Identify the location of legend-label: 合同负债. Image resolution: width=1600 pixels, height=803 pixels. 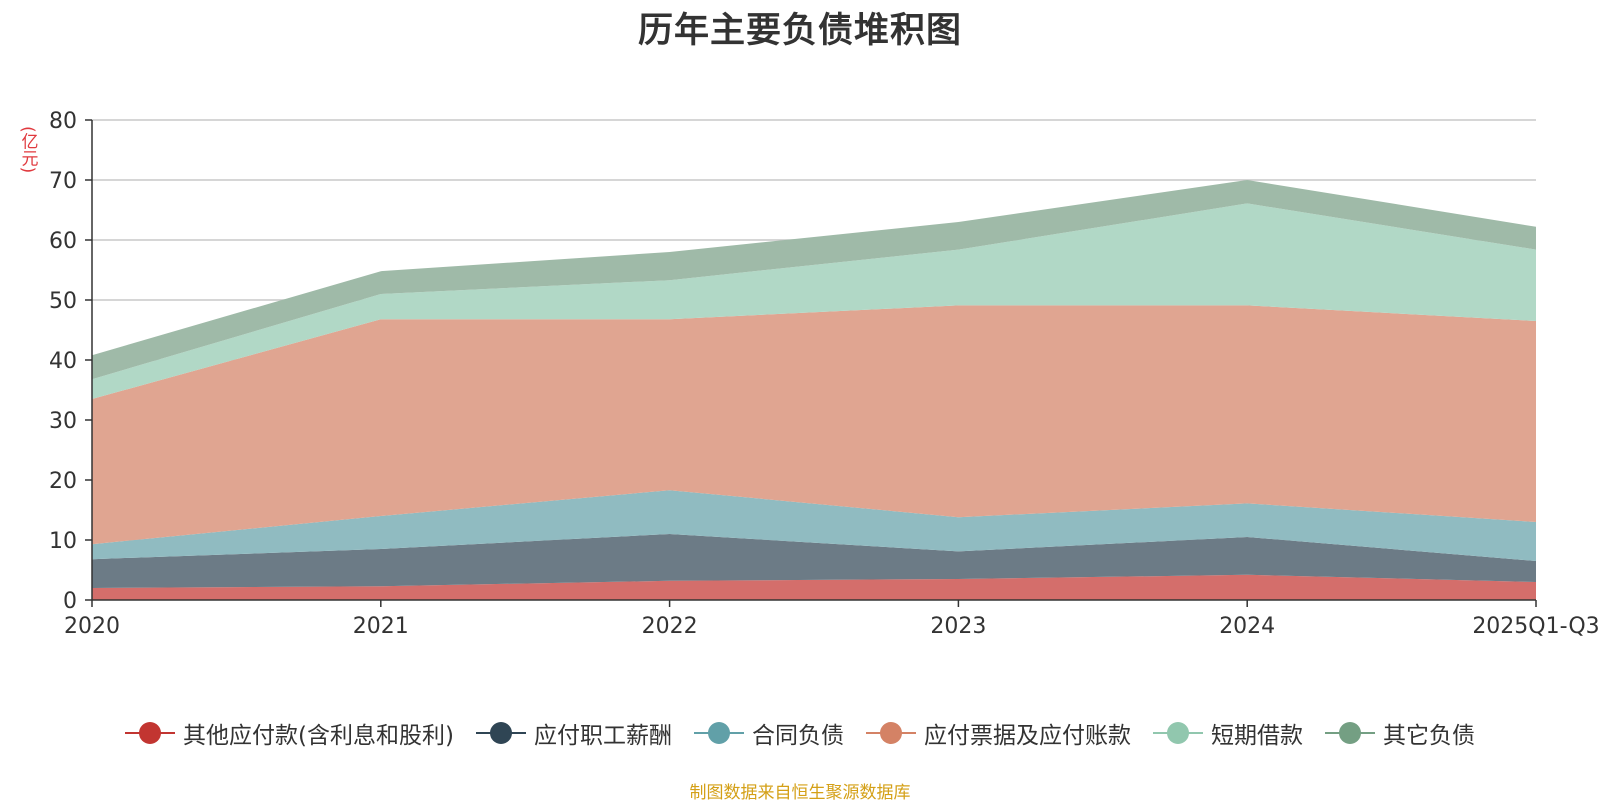
(797, 736).